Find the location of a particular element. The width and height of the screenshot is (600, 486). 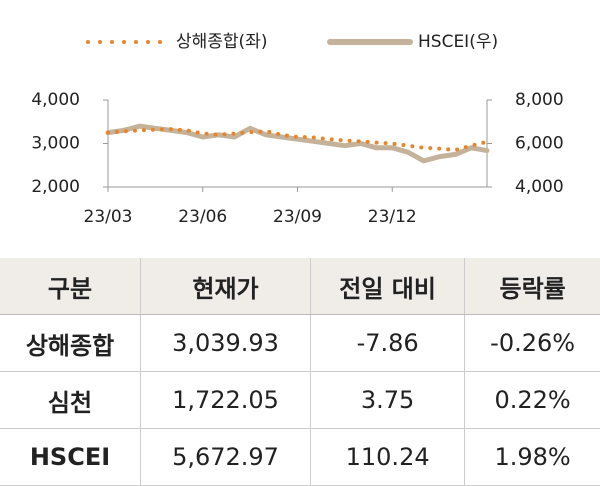

legend-label: 상해종합(좌) is located at coordinates (221, 42).